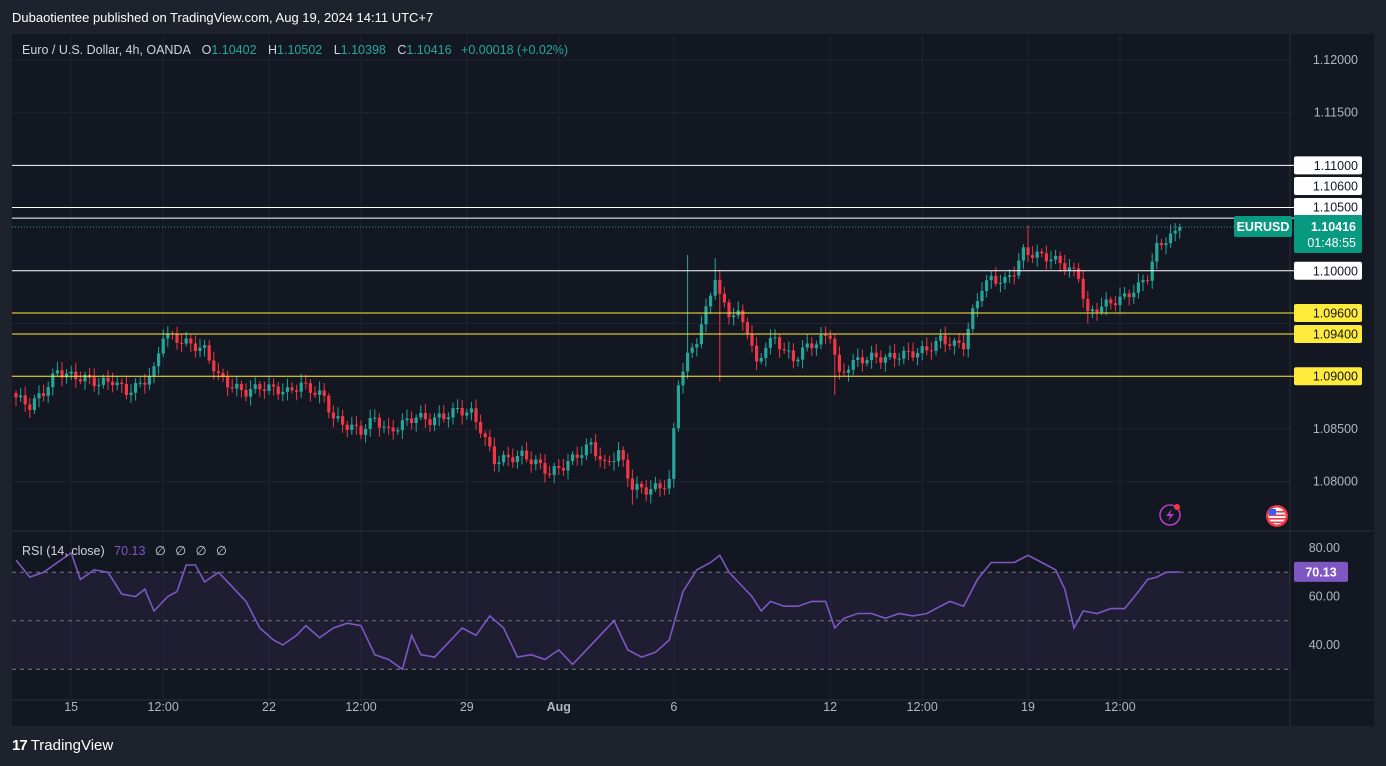 This screenshot has width=1386, height=766. Describe the element at coordinates (597, 611) in the screenshot. I see `rsi-line` at that location.